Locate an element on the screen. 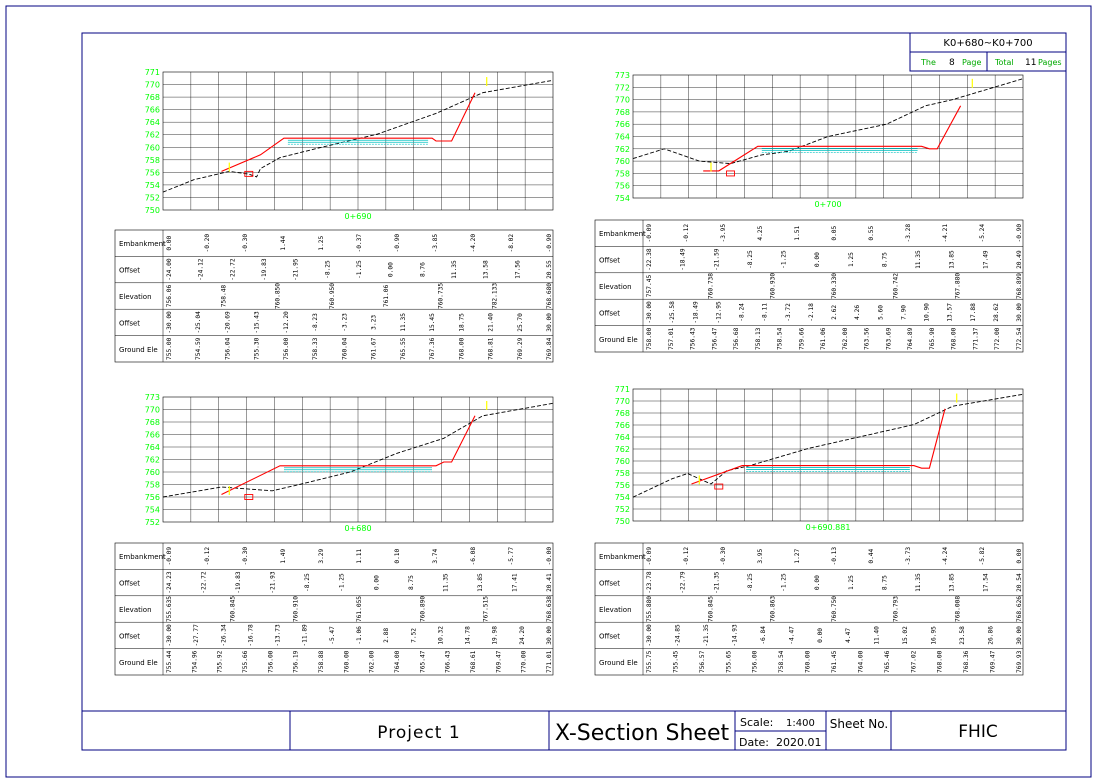 The height and width of the screenshot is (781, 1096). table-cell: 754.59 is located at coordinates (198, 348).